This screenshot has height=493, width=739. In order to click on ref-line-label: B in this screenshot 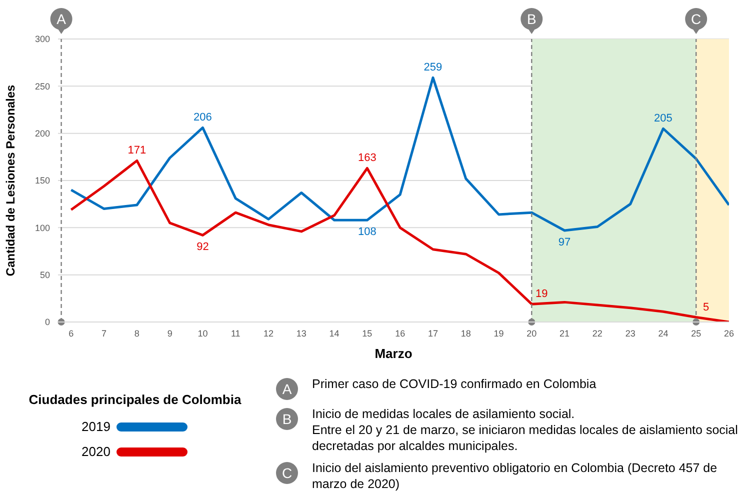, I will do `click(531, 19)`.